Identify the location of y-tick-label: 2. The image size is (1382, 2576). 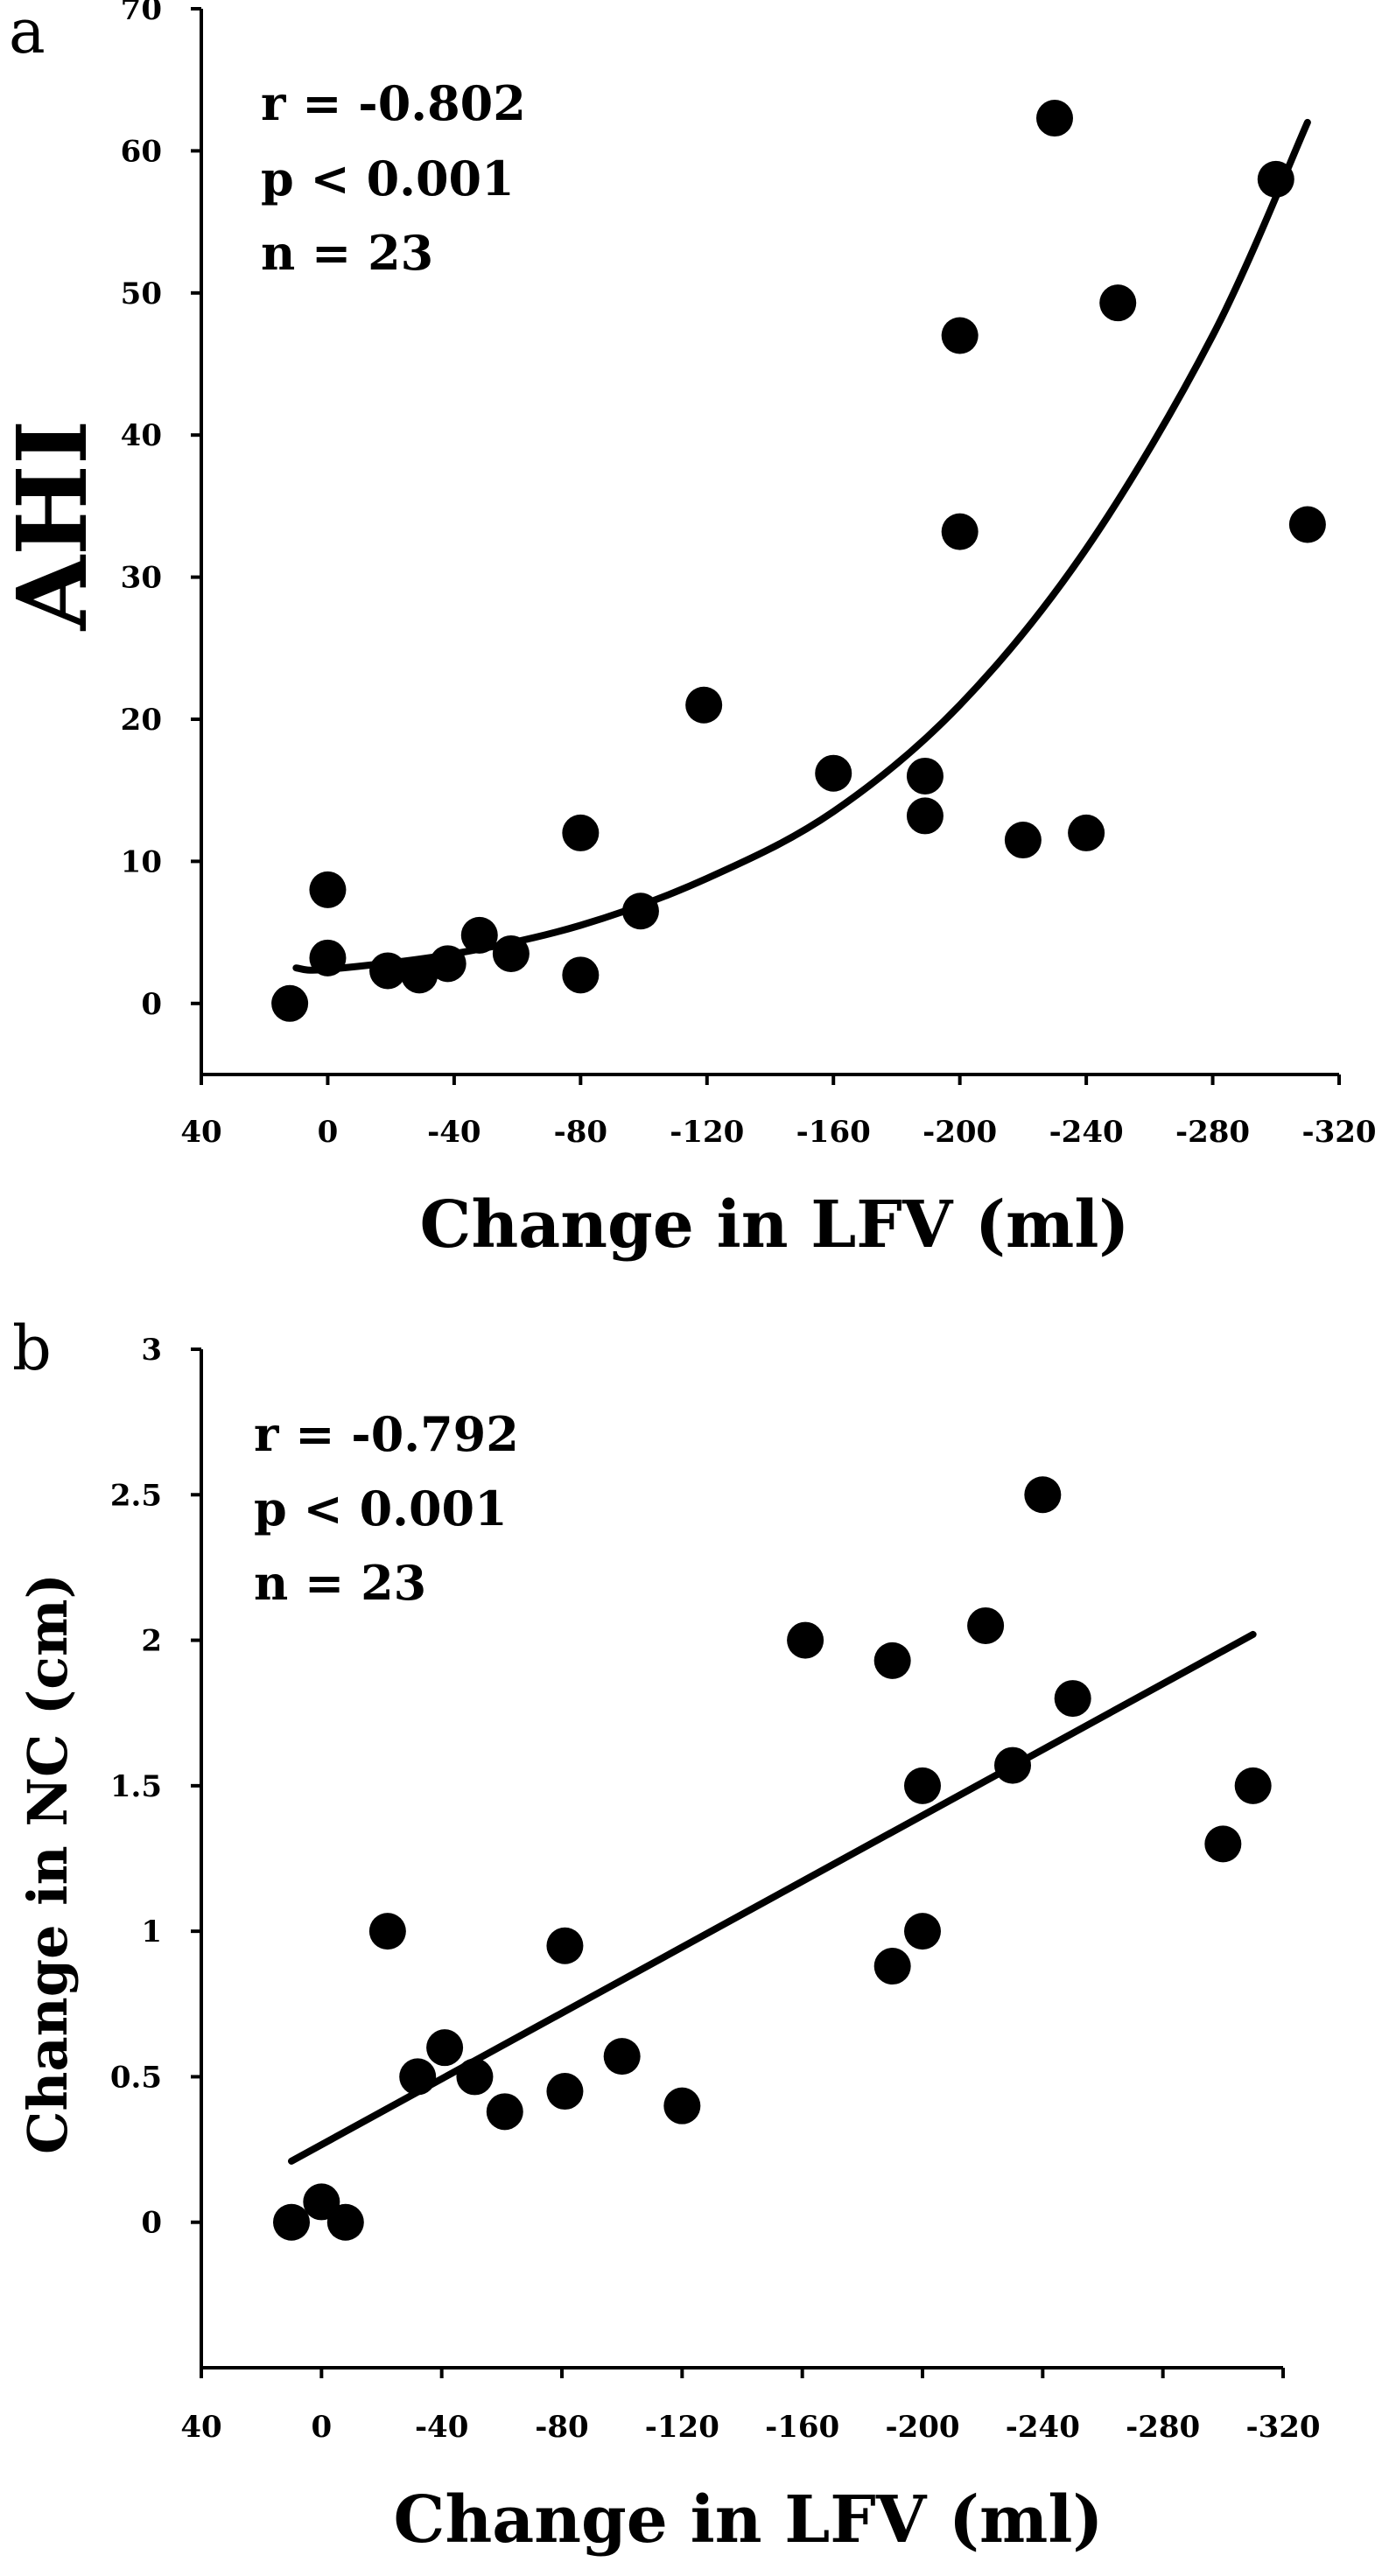
(151, 1641).